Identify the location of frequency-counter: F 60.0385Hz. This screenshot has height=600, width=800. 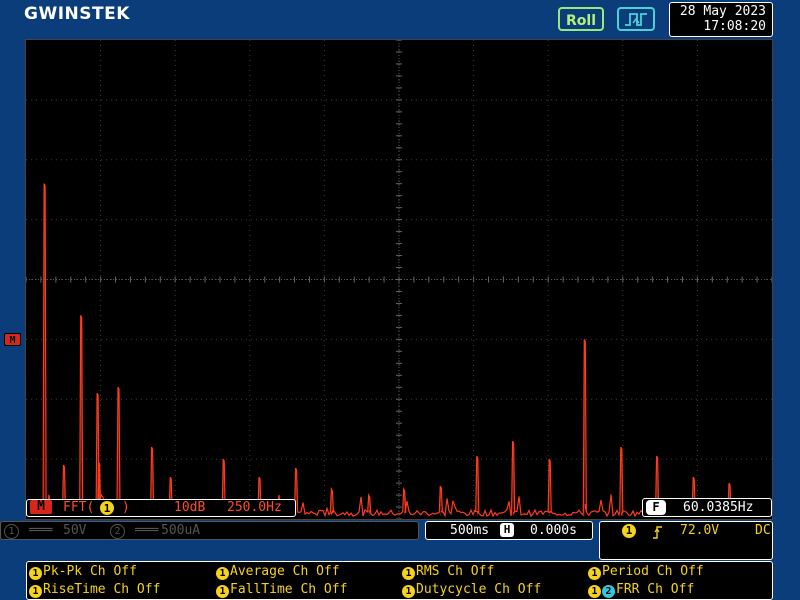
(707, 507).